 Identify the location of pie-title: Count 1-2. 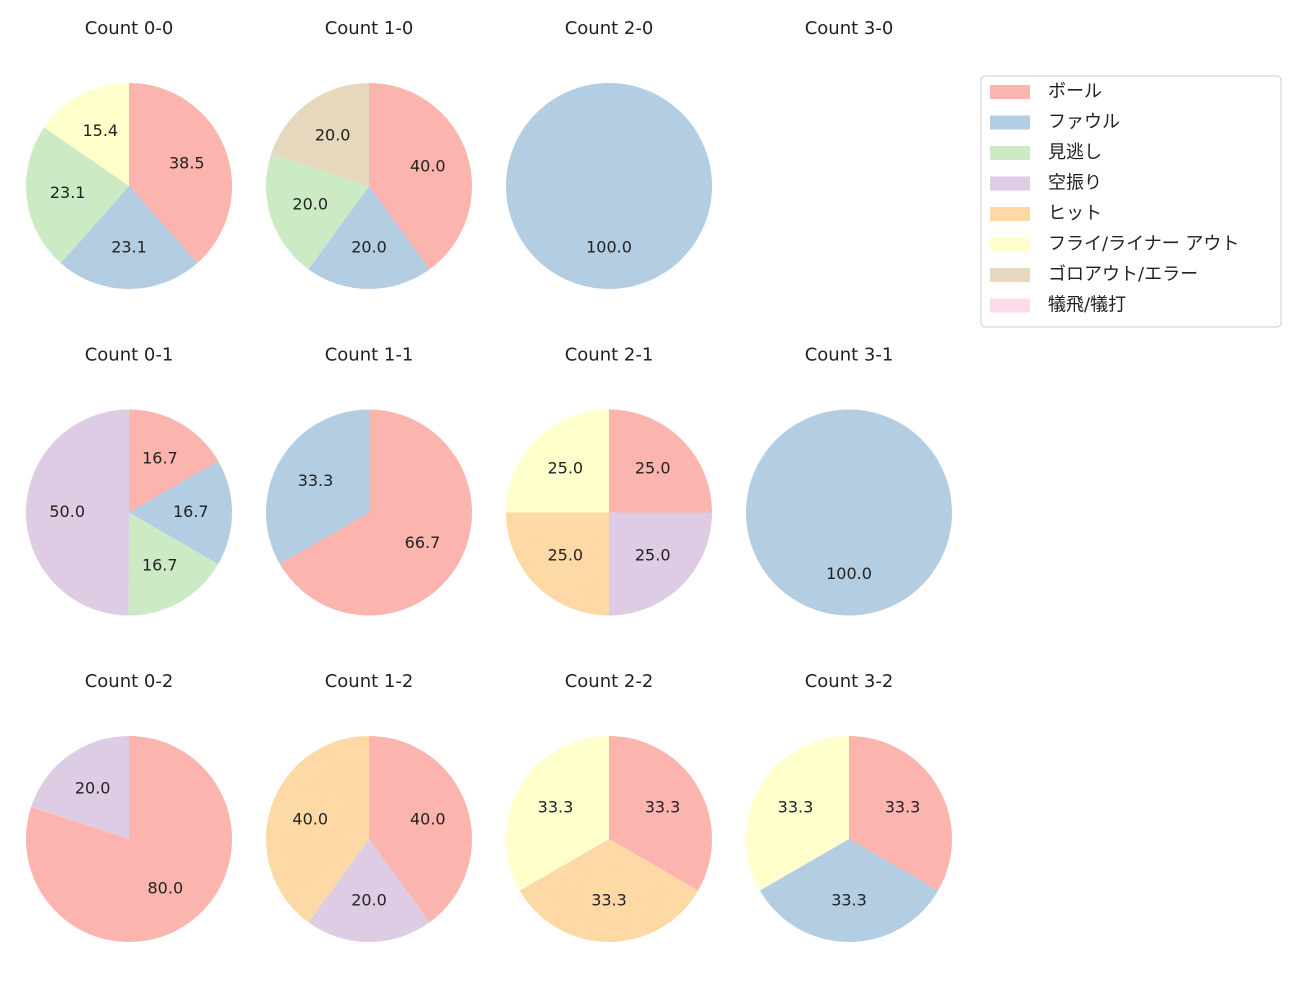
(369, 681).